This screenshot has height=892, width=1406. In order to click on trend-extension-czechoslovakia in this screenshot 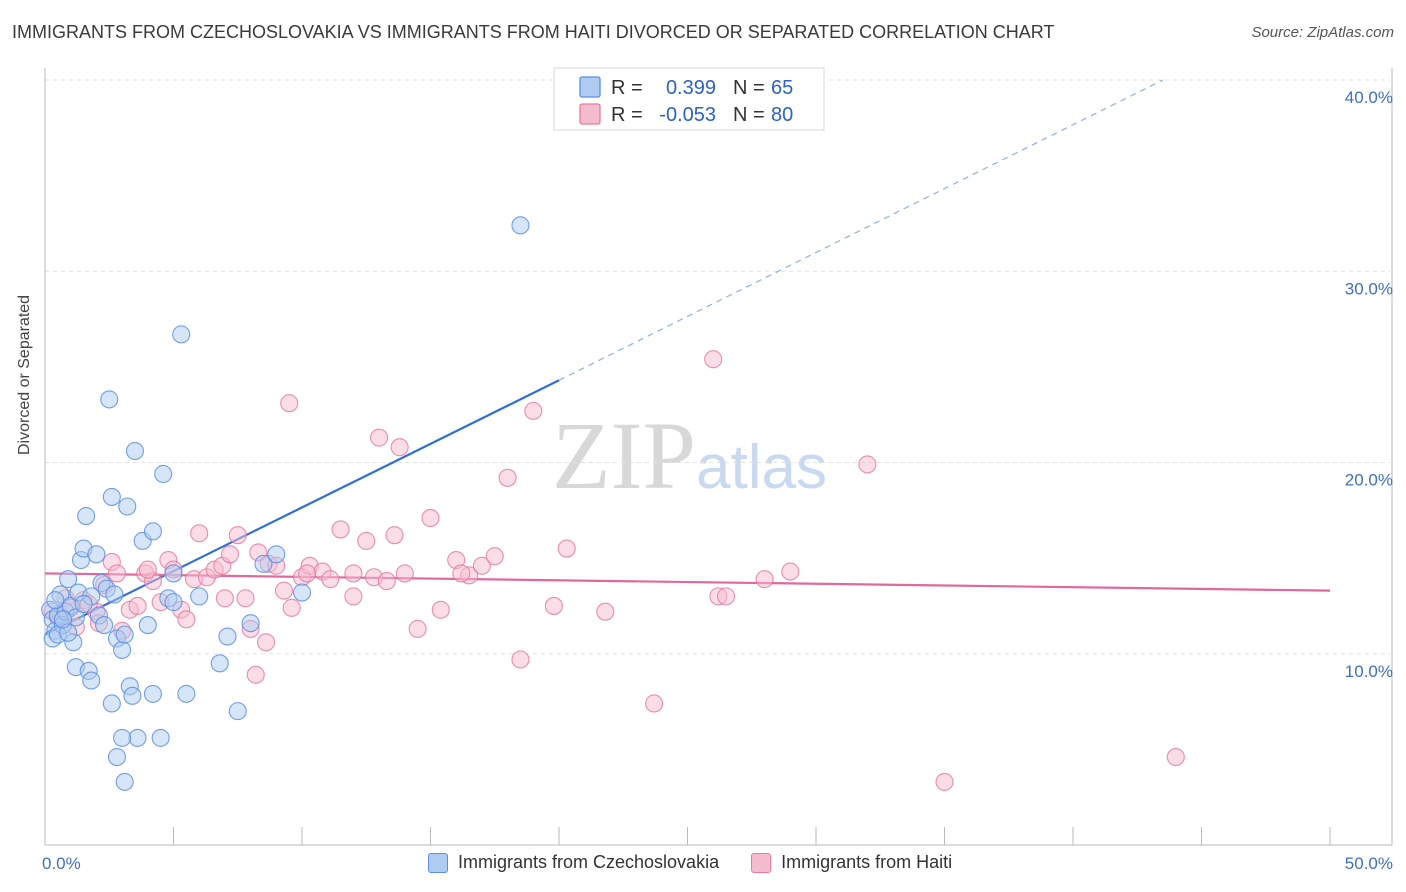, I will do `click(861, 230)`.